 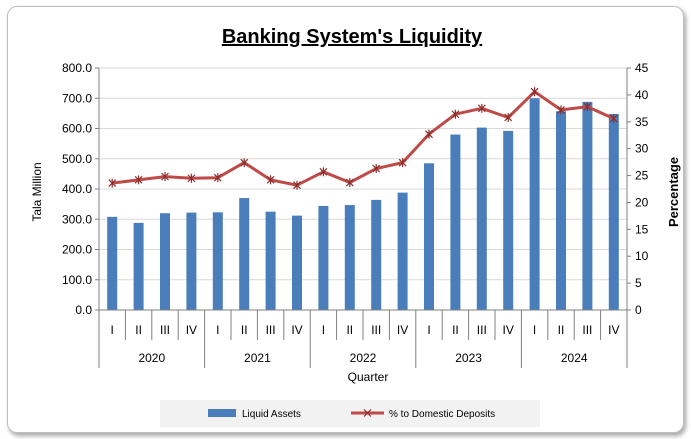 I want to click on y2-tick-label: 45, so click(x=642, y=68).